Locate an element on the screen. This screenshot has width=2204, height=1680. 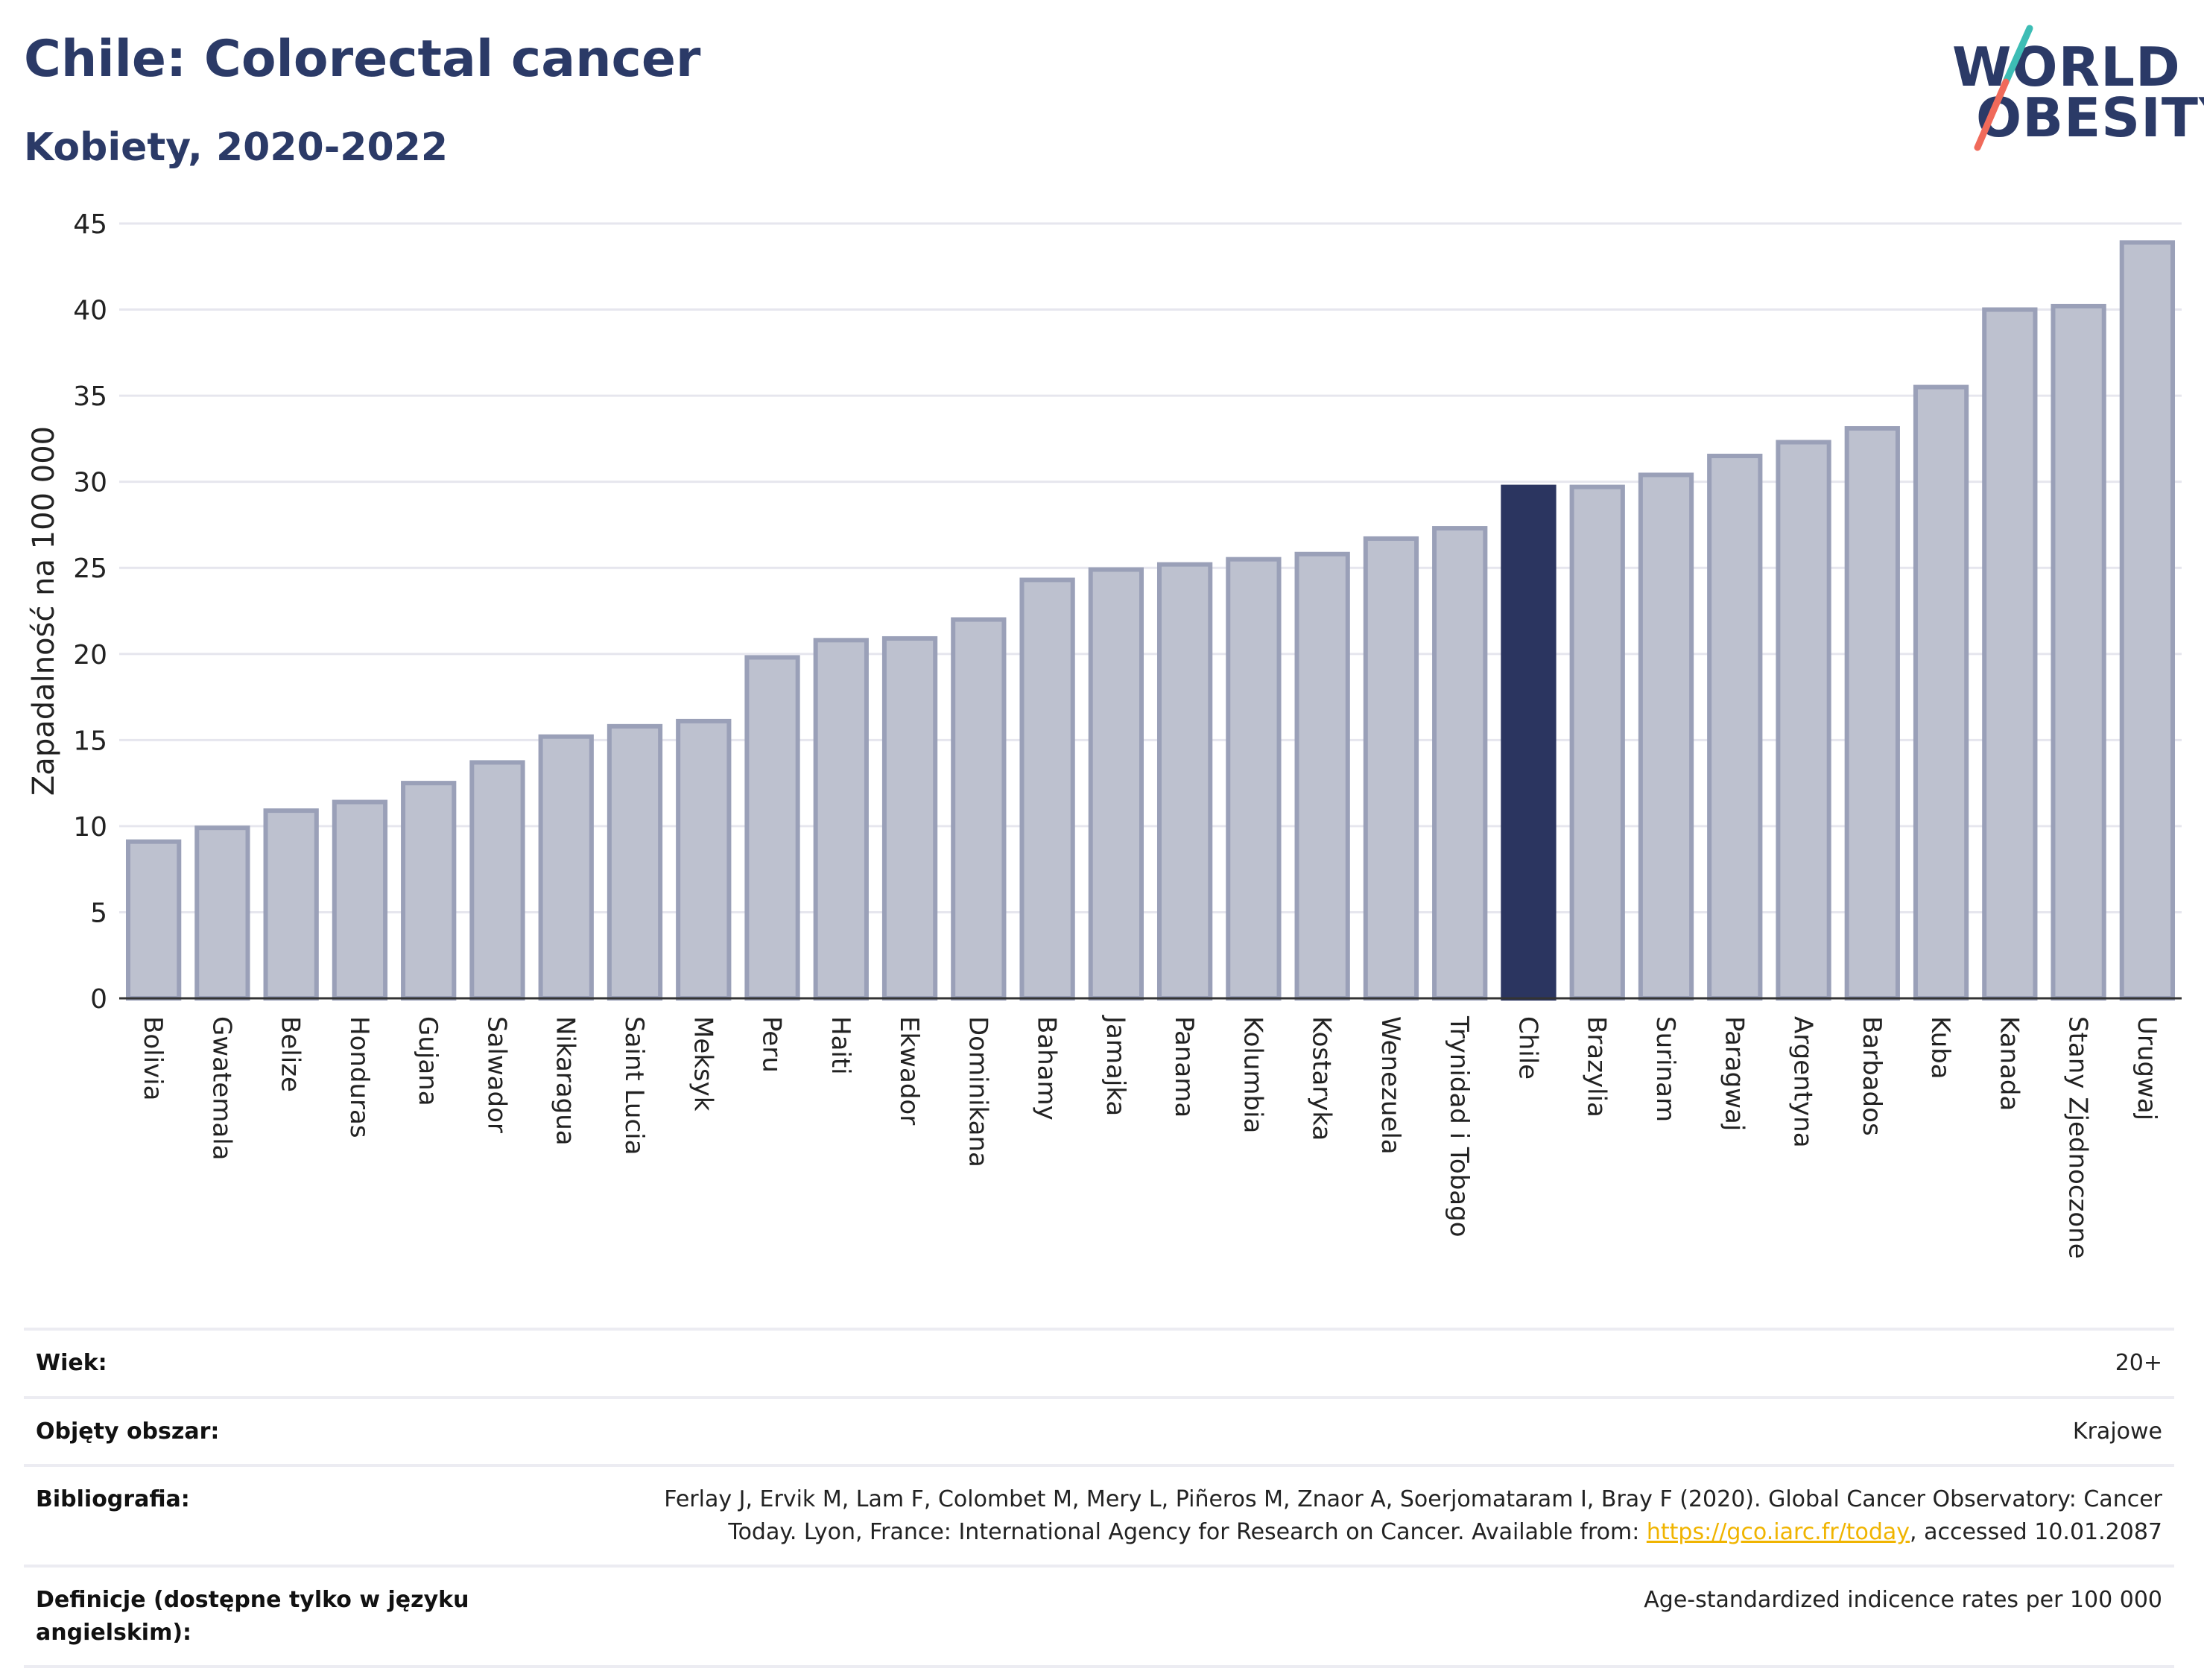
logo-line-1: WORLD is located at coordinates (2066, 67).